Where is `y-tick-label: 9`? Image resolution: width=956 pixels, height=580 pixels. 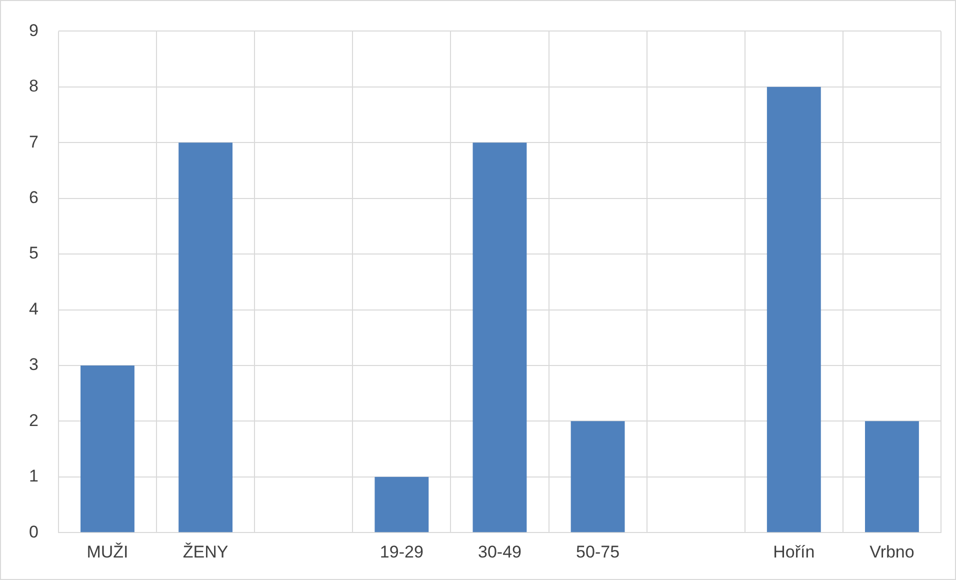
y-tick-label: 9 is located at coordinates (33, 30).